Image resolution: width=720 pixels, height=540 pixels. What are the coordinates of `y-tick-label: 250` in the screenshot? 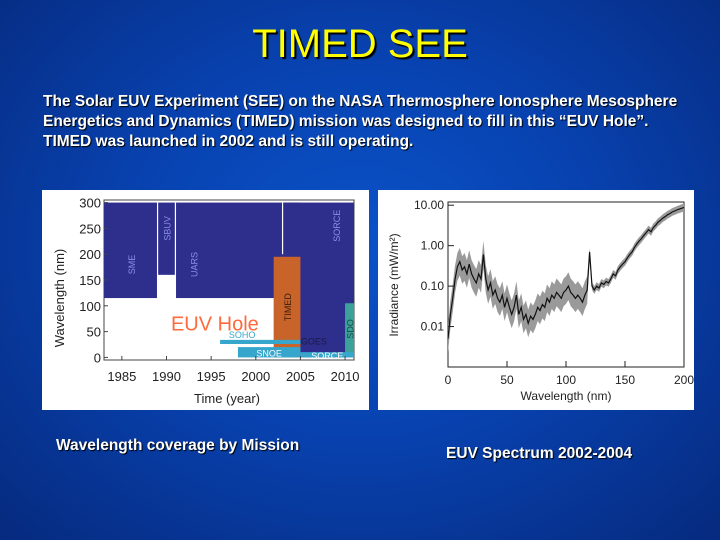 It's located at (90, 228).